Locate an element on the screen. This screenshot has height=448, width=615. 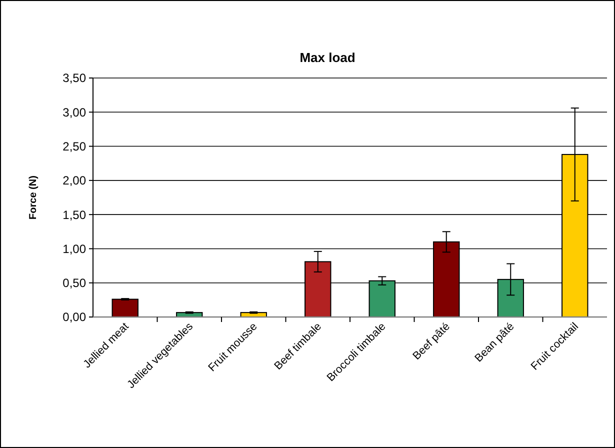
y-tick-label: 2,00 is located at coordinates (74, 181).